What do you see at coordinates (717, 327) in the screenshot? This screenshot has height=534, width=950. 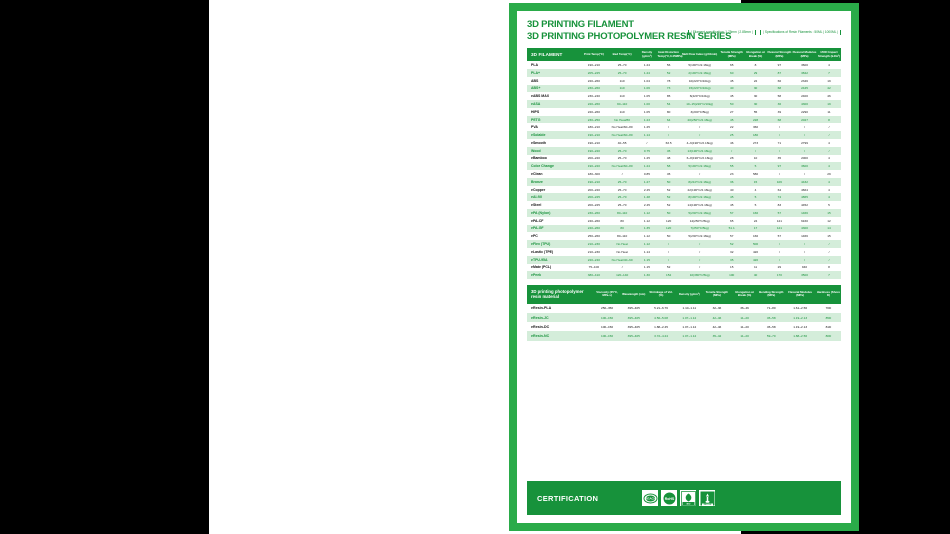 I see `resin-cell: 42~46` at bounding box center [717, 327].